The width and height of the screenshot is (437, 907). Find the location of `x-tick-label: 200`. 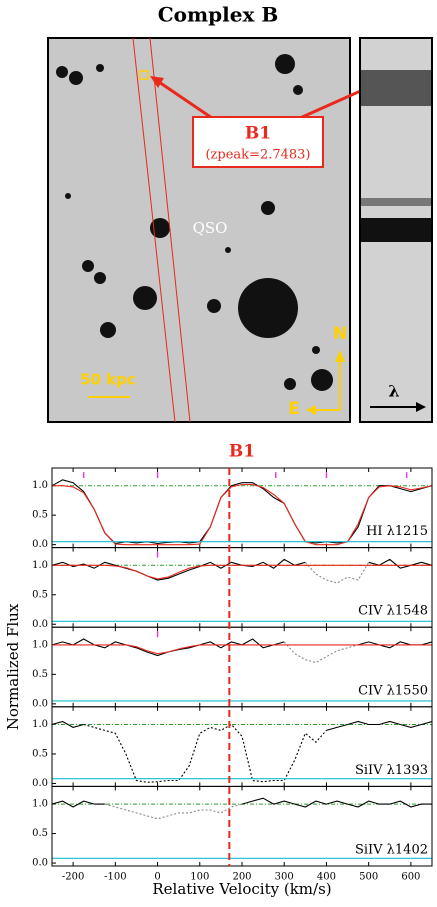

x-tick-label: 200 is located at coordinates (241, 877).